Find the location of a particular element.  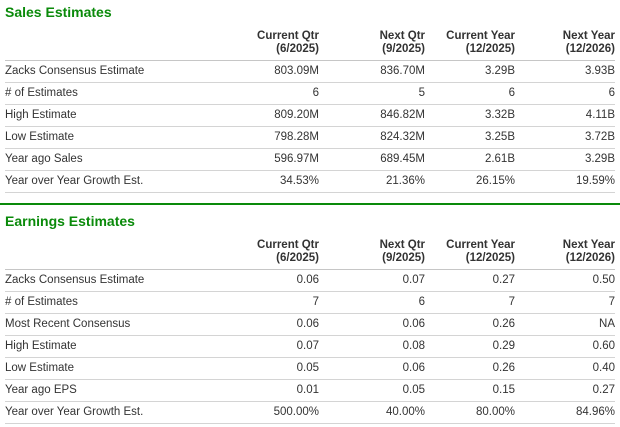

cell-value: 3.32B is located at coordinates (470, 115).